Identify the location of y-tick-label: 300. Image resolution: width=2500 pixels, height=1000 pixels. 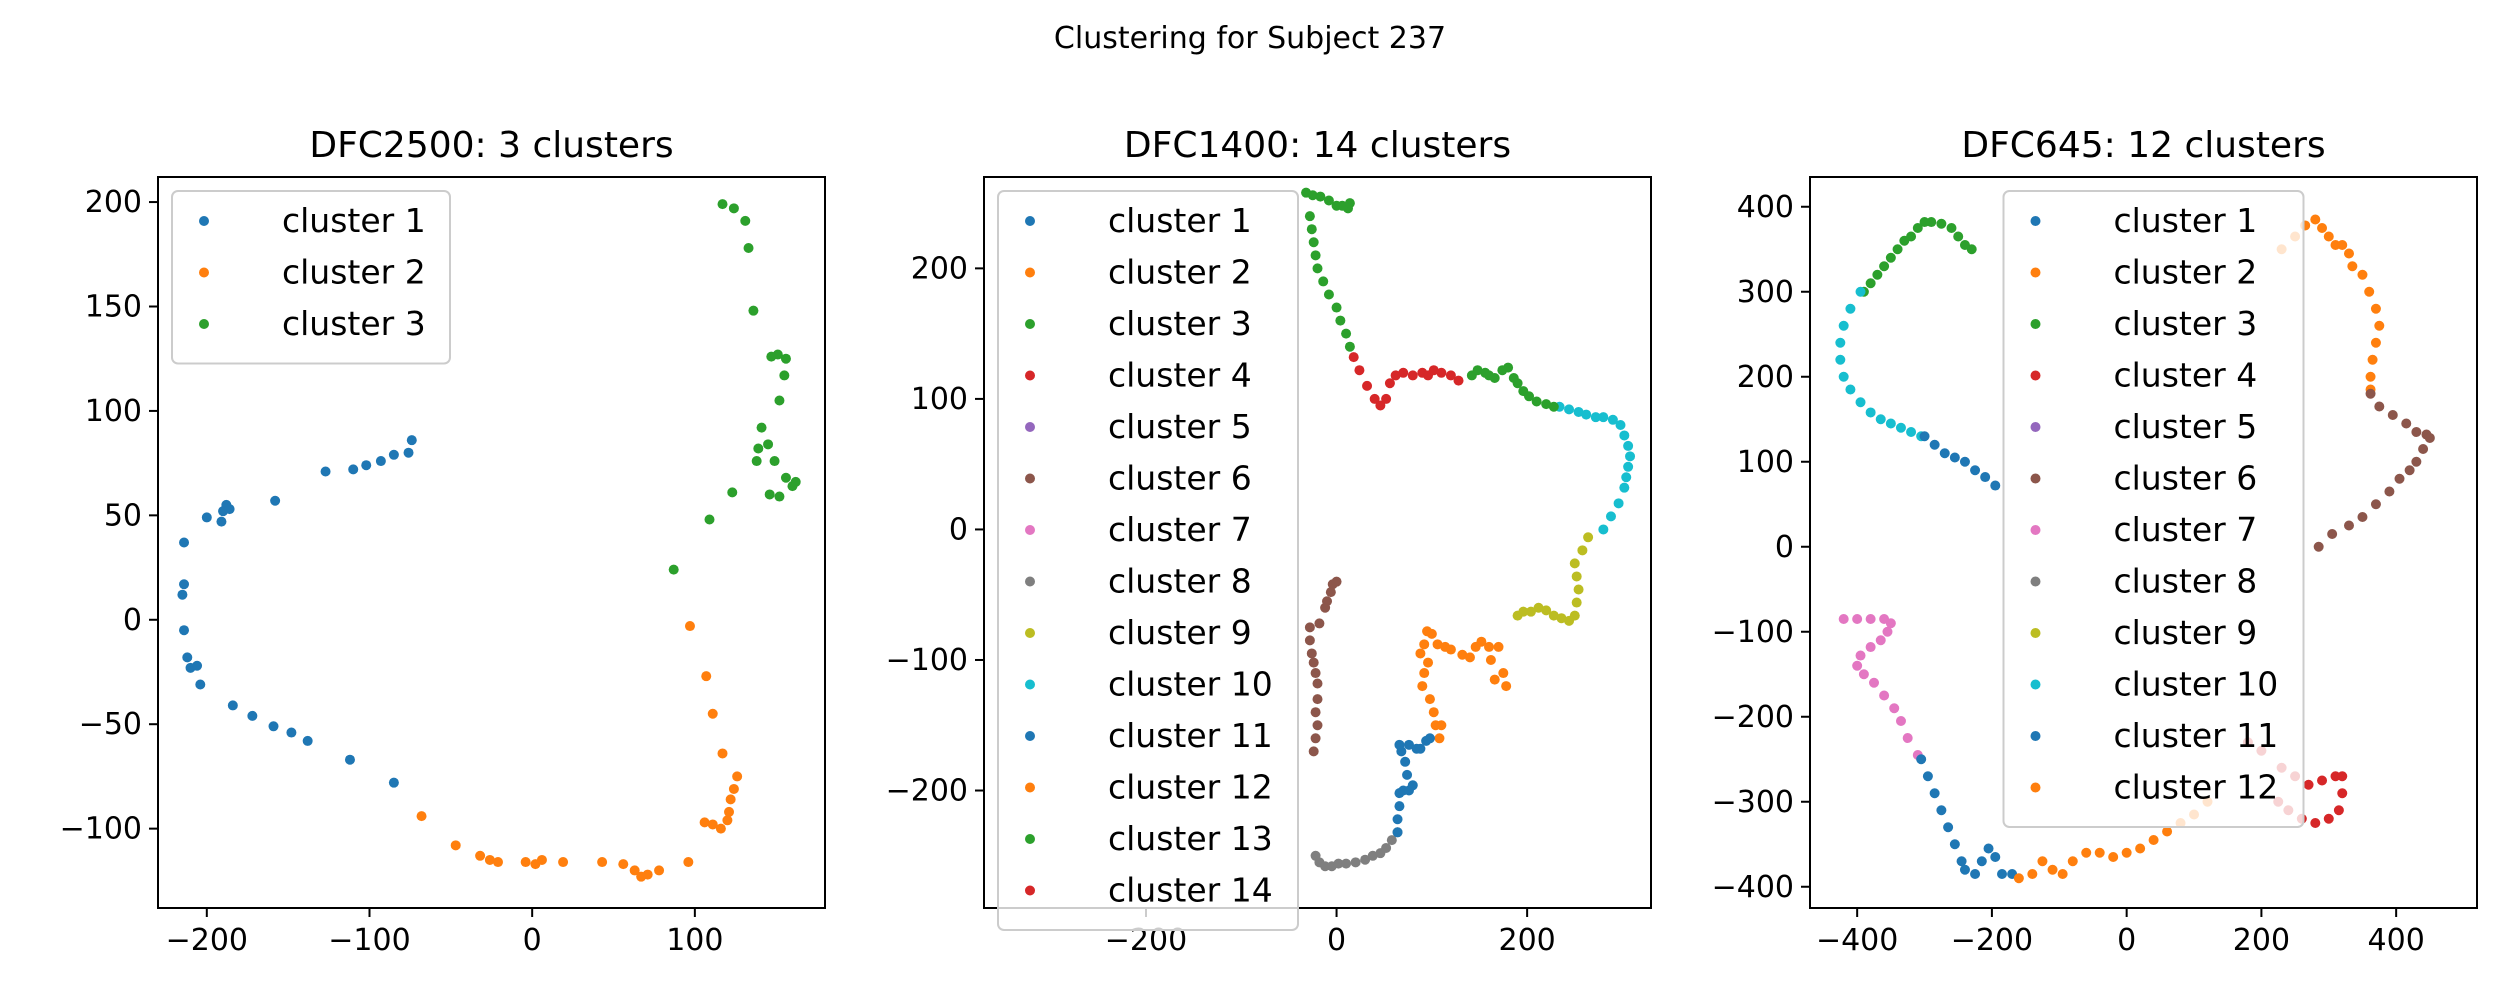
(1765, 292).